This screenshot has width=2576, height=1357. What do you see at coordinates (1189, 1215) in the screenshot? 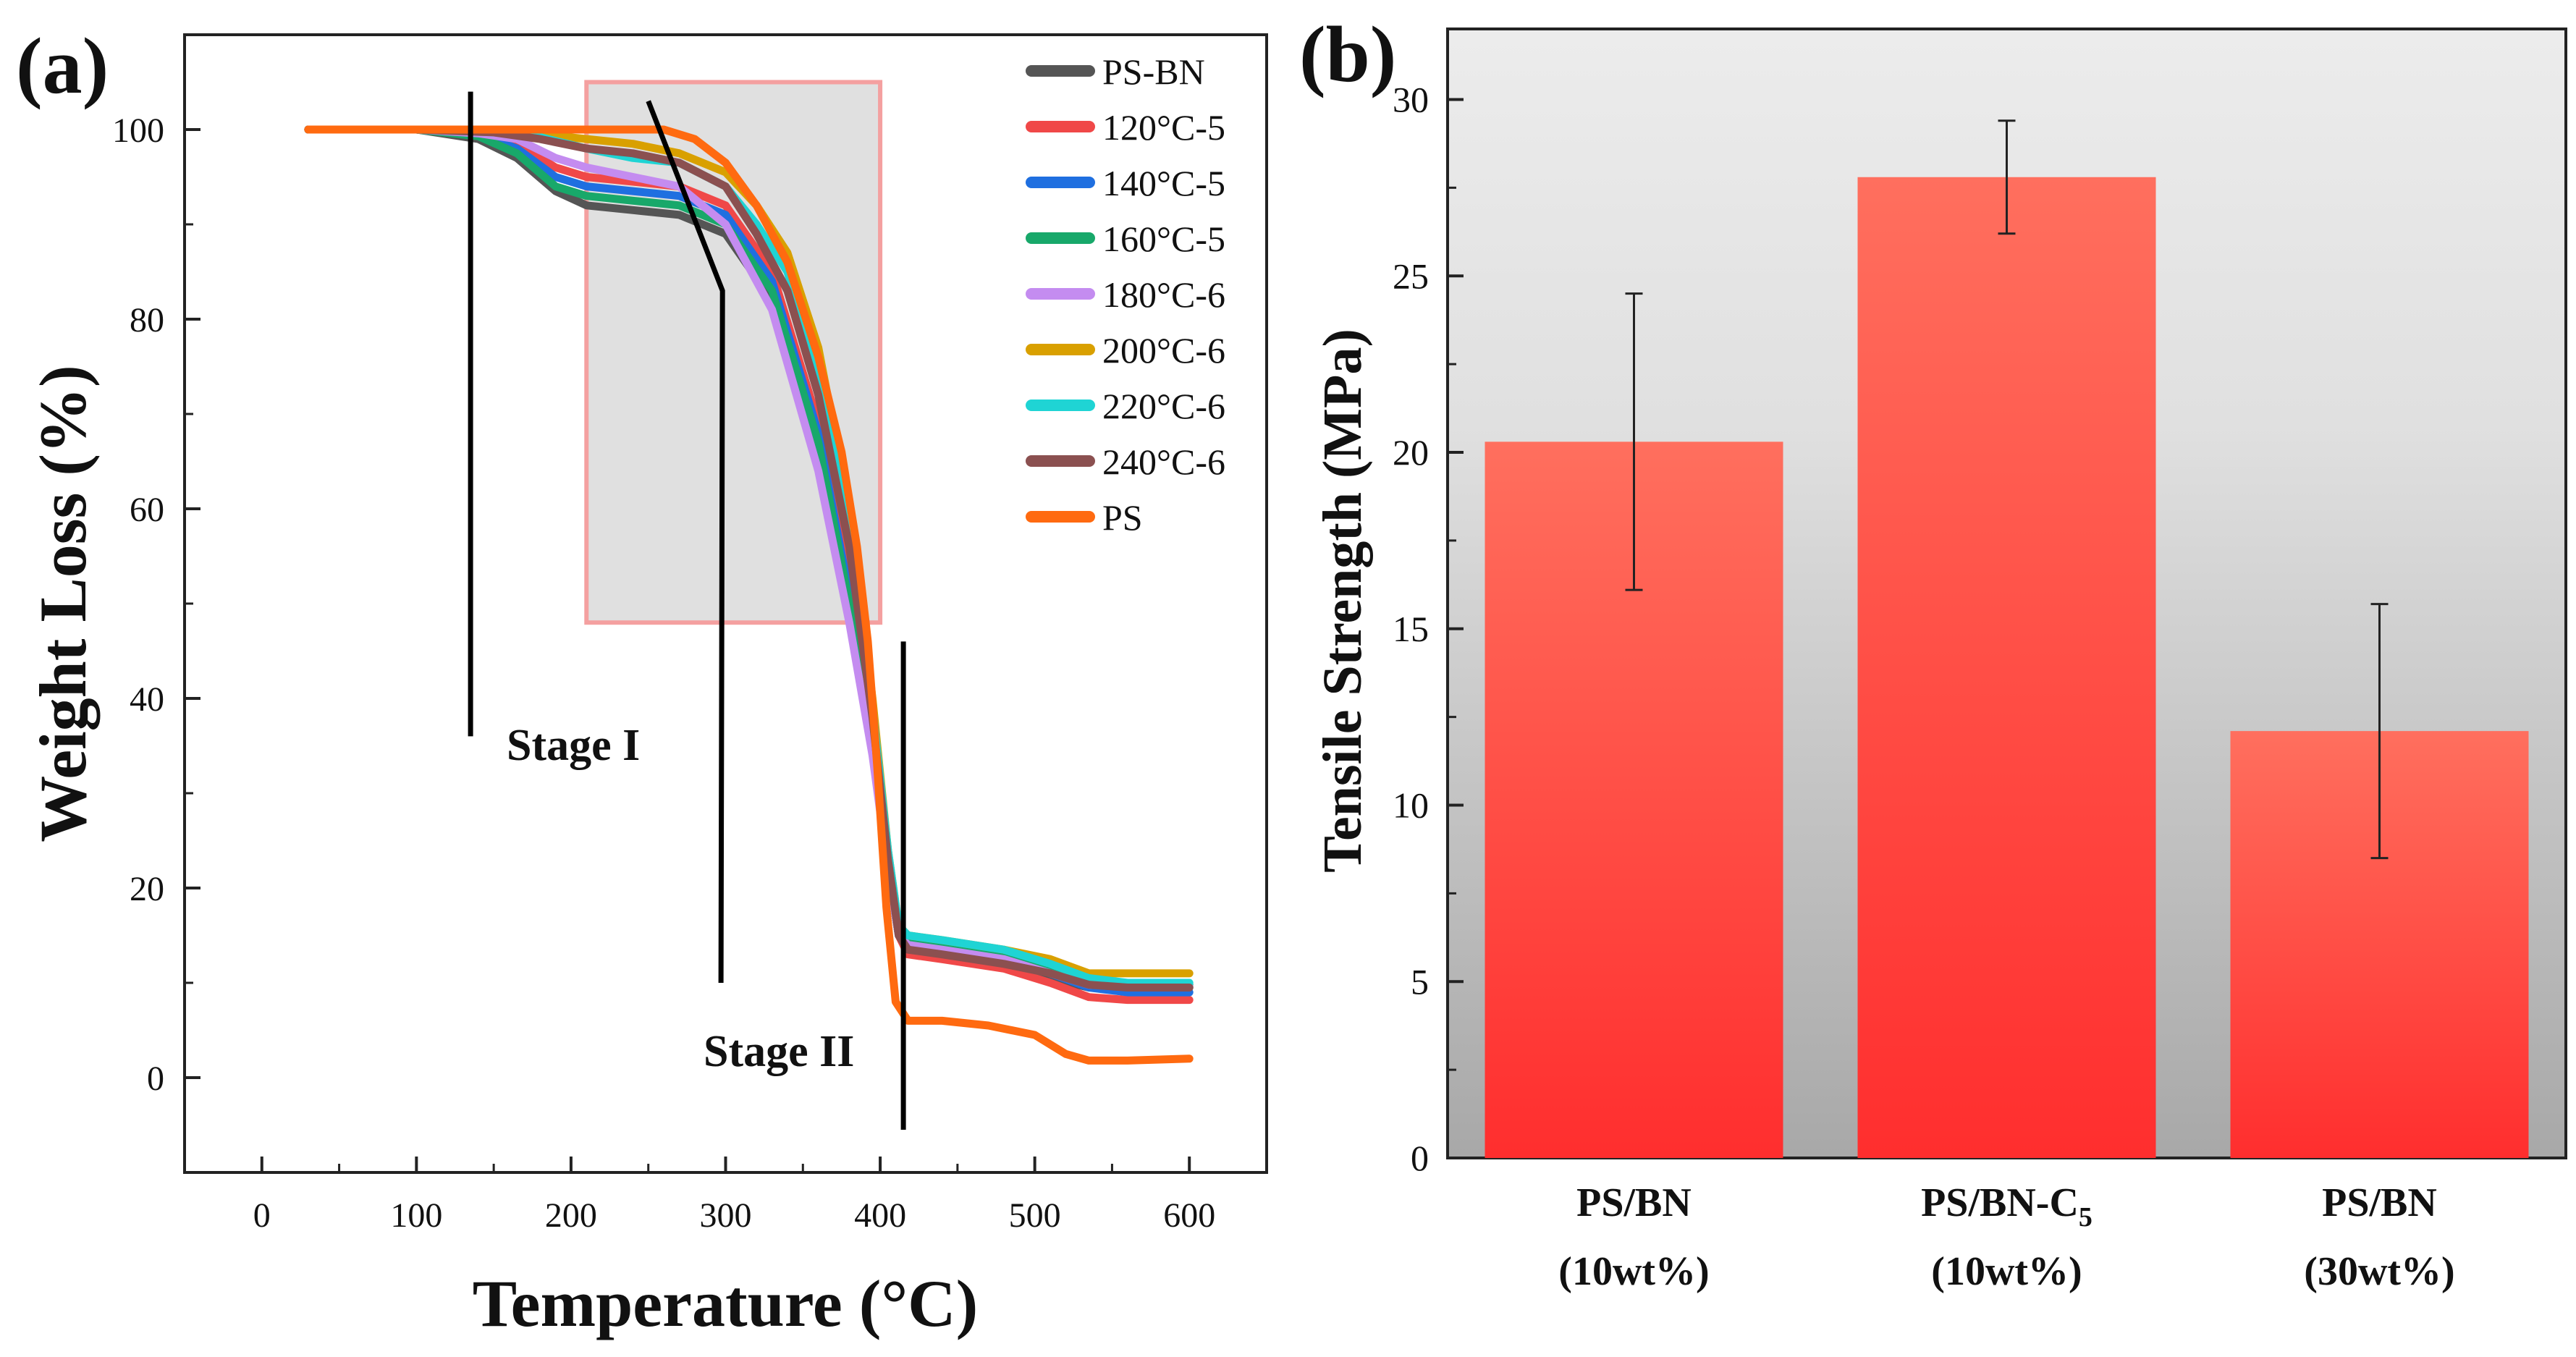
I see `x-tick-label: 600` at bounding box center [1189, 1215].